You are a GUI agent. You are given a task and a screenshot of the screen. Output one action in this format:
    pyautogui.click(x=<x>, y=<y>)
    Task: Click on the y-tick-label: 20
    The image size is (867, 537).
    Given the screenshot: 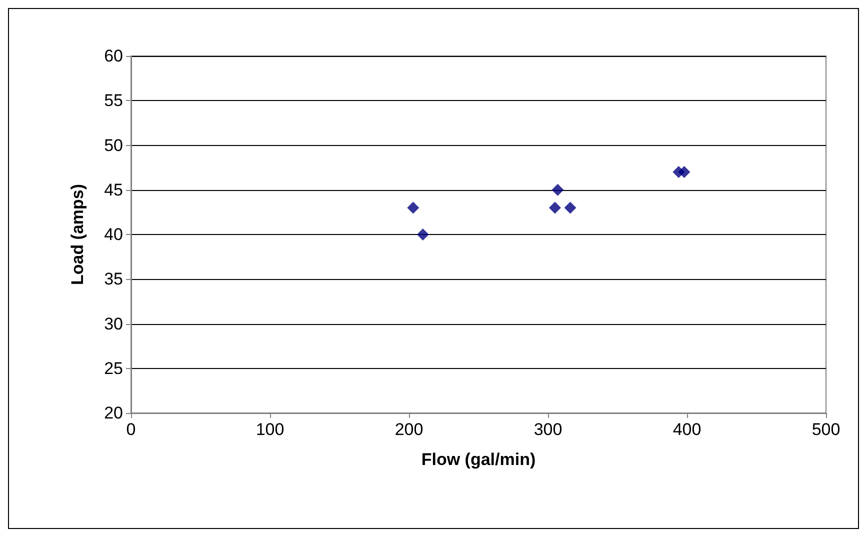 What is the action you would take?
    pyautogui.click(x=113, y=413)
    